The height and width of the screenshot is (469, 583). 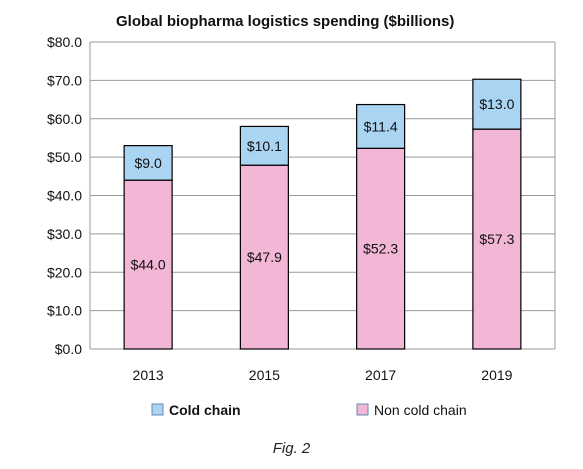 I want to click on figure-caption: Fig. 2, so click(x=291, y=448).